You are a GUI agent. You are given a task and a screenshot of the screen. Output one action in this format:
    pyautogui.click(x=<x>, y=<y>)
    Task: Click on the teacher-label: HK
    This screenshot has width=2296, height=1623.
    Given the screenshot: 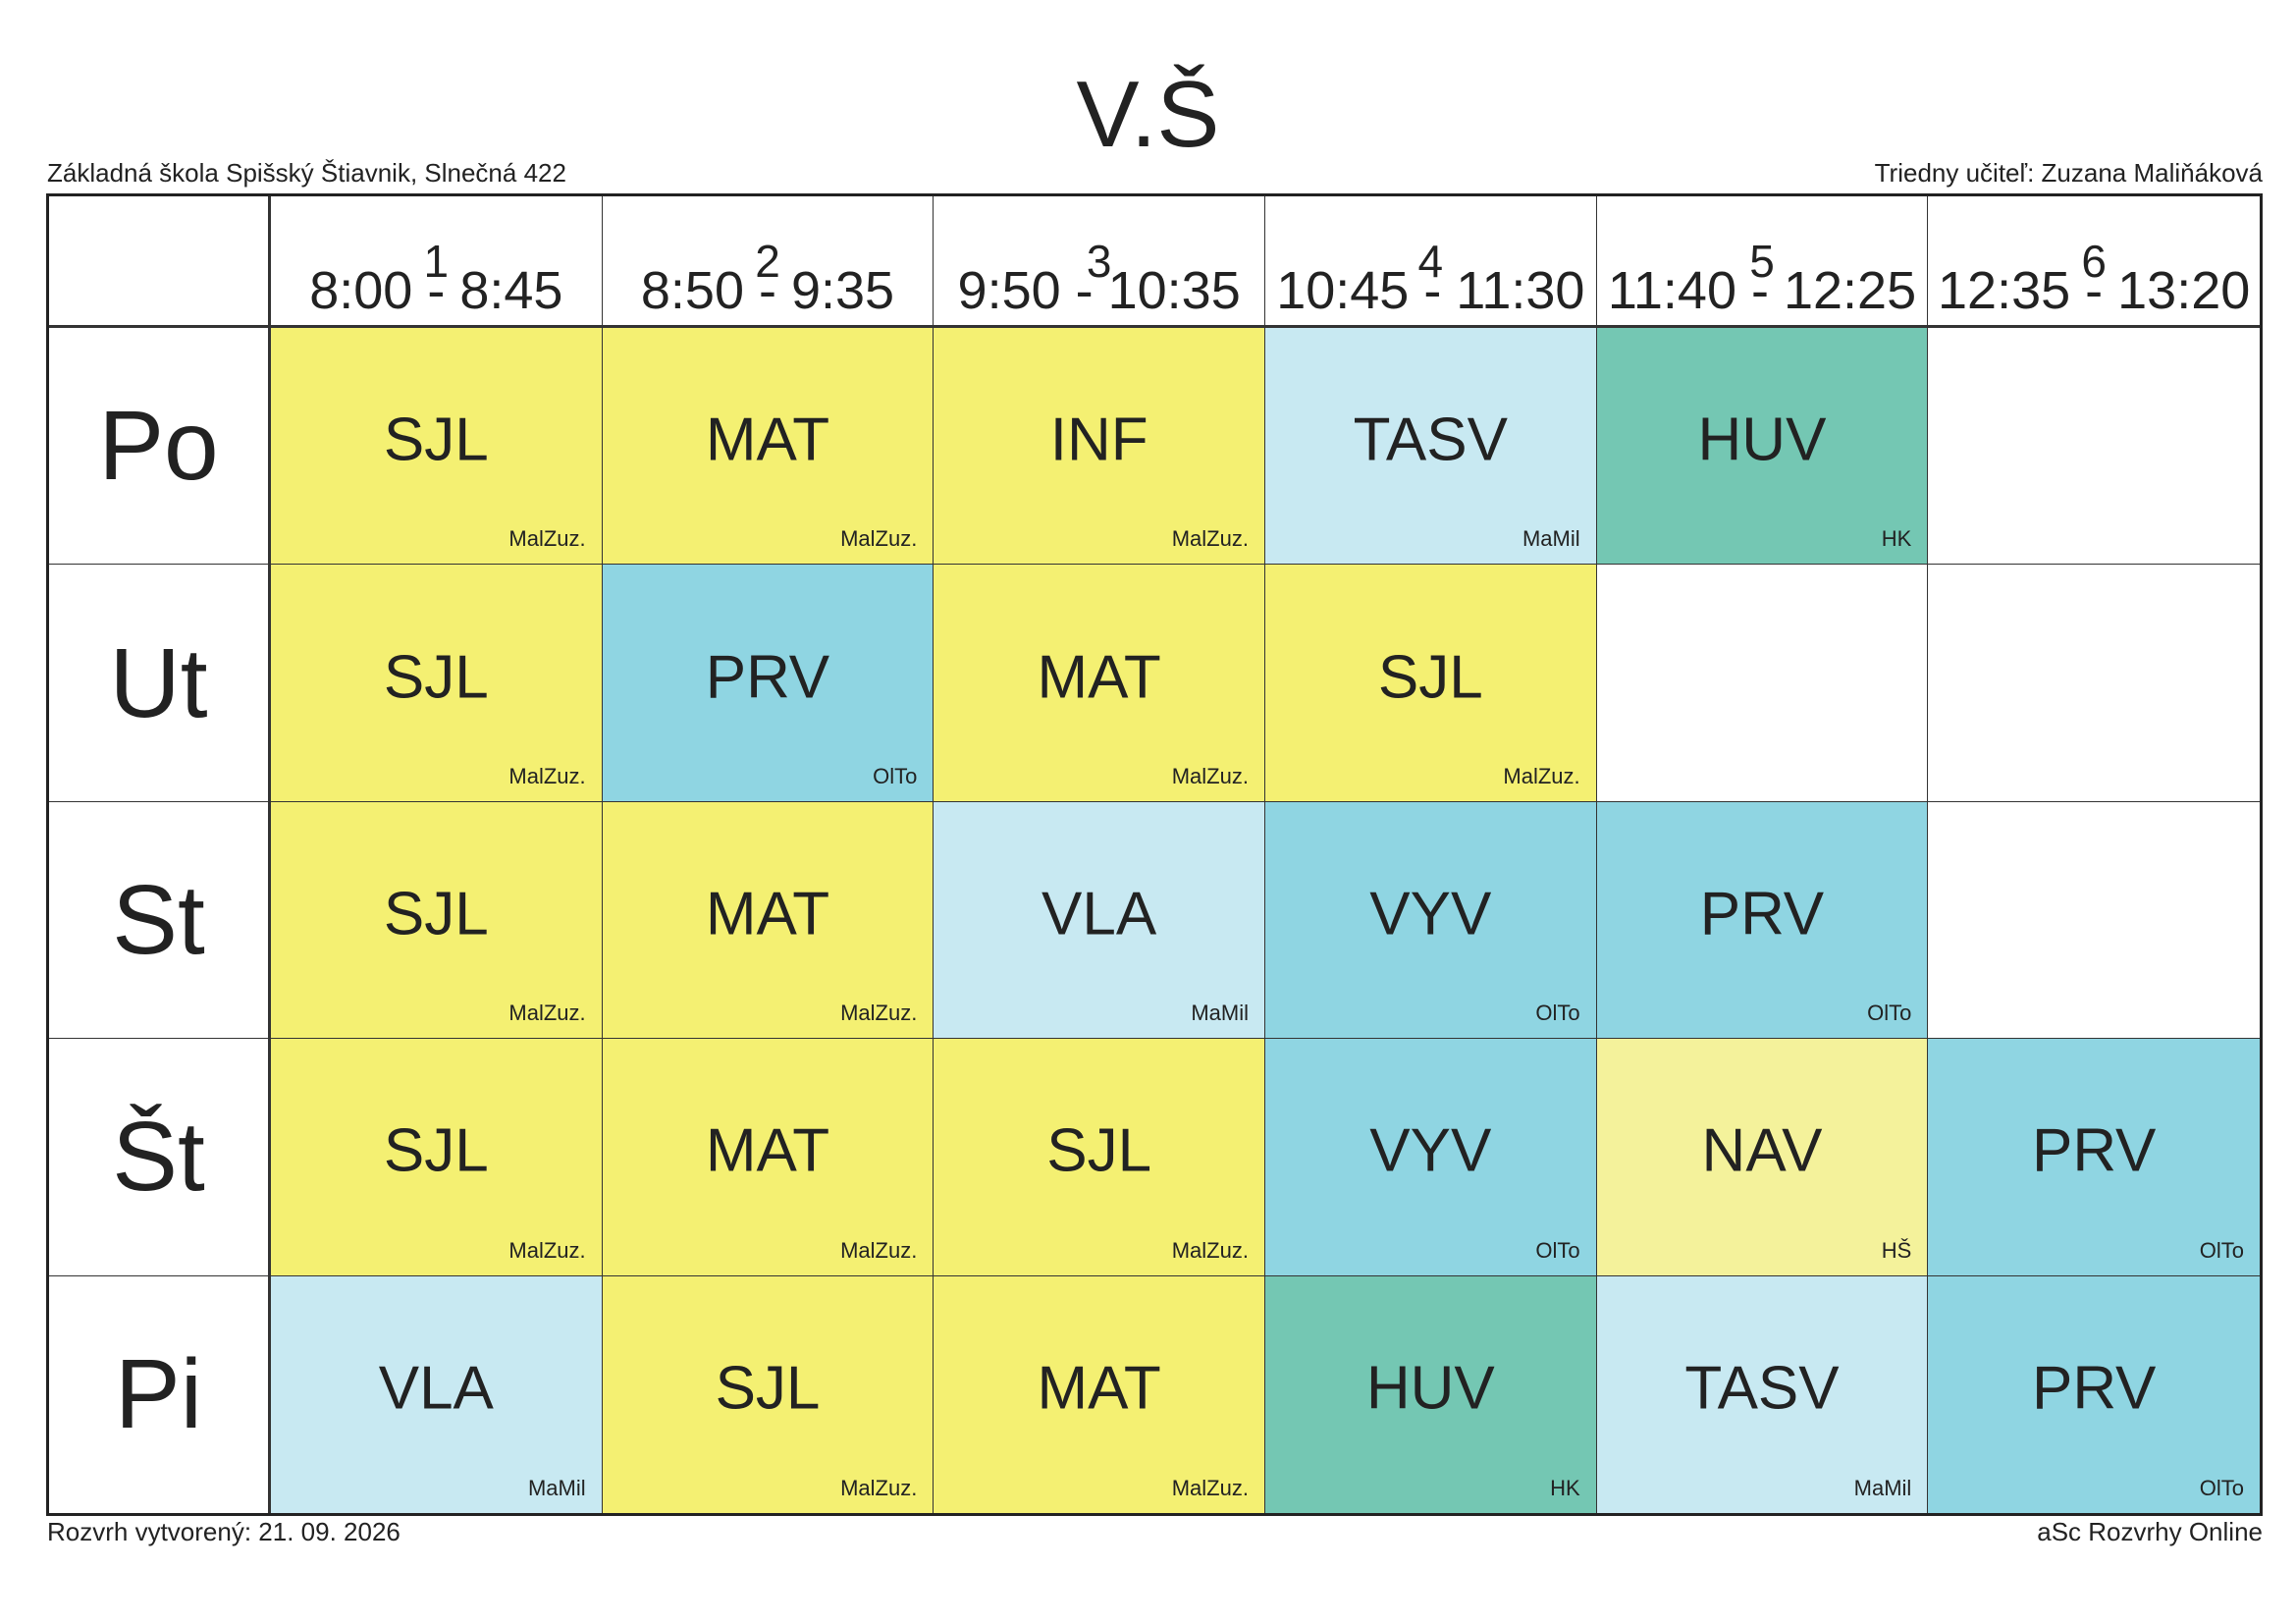 What is the action you would take?
    pyautogui.click(x=1896, y=539)
    